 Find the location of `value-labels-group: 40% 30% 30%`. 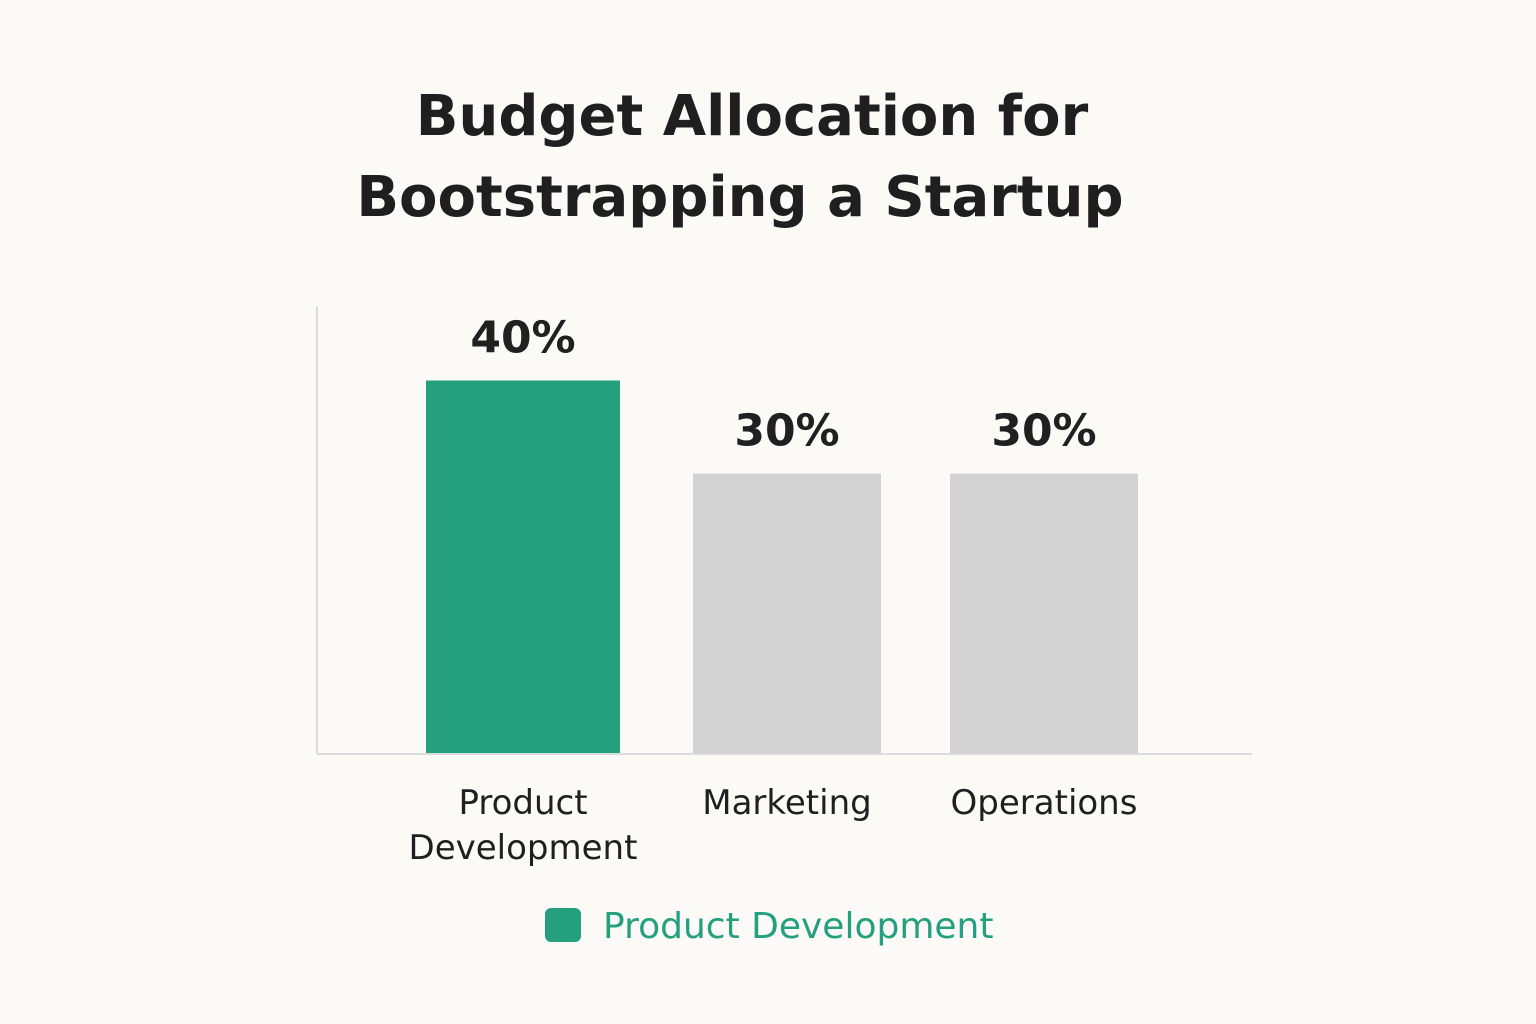

value-labels-group: 40% 30% 30% is located at coordinates (783, 385).